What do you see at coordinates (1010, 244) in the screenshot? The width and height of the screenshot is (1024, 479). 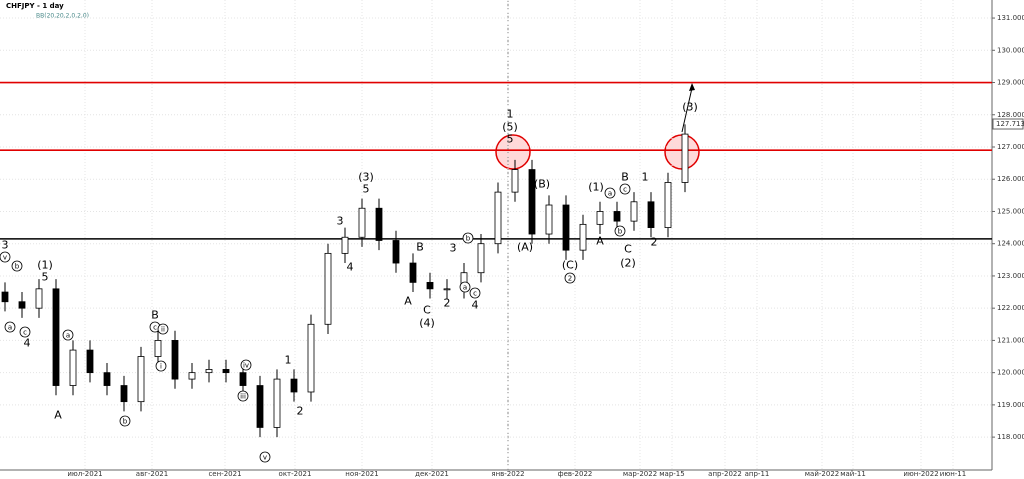 I see `y-tick-label: 124.000` at bounding box center [1010, 244].